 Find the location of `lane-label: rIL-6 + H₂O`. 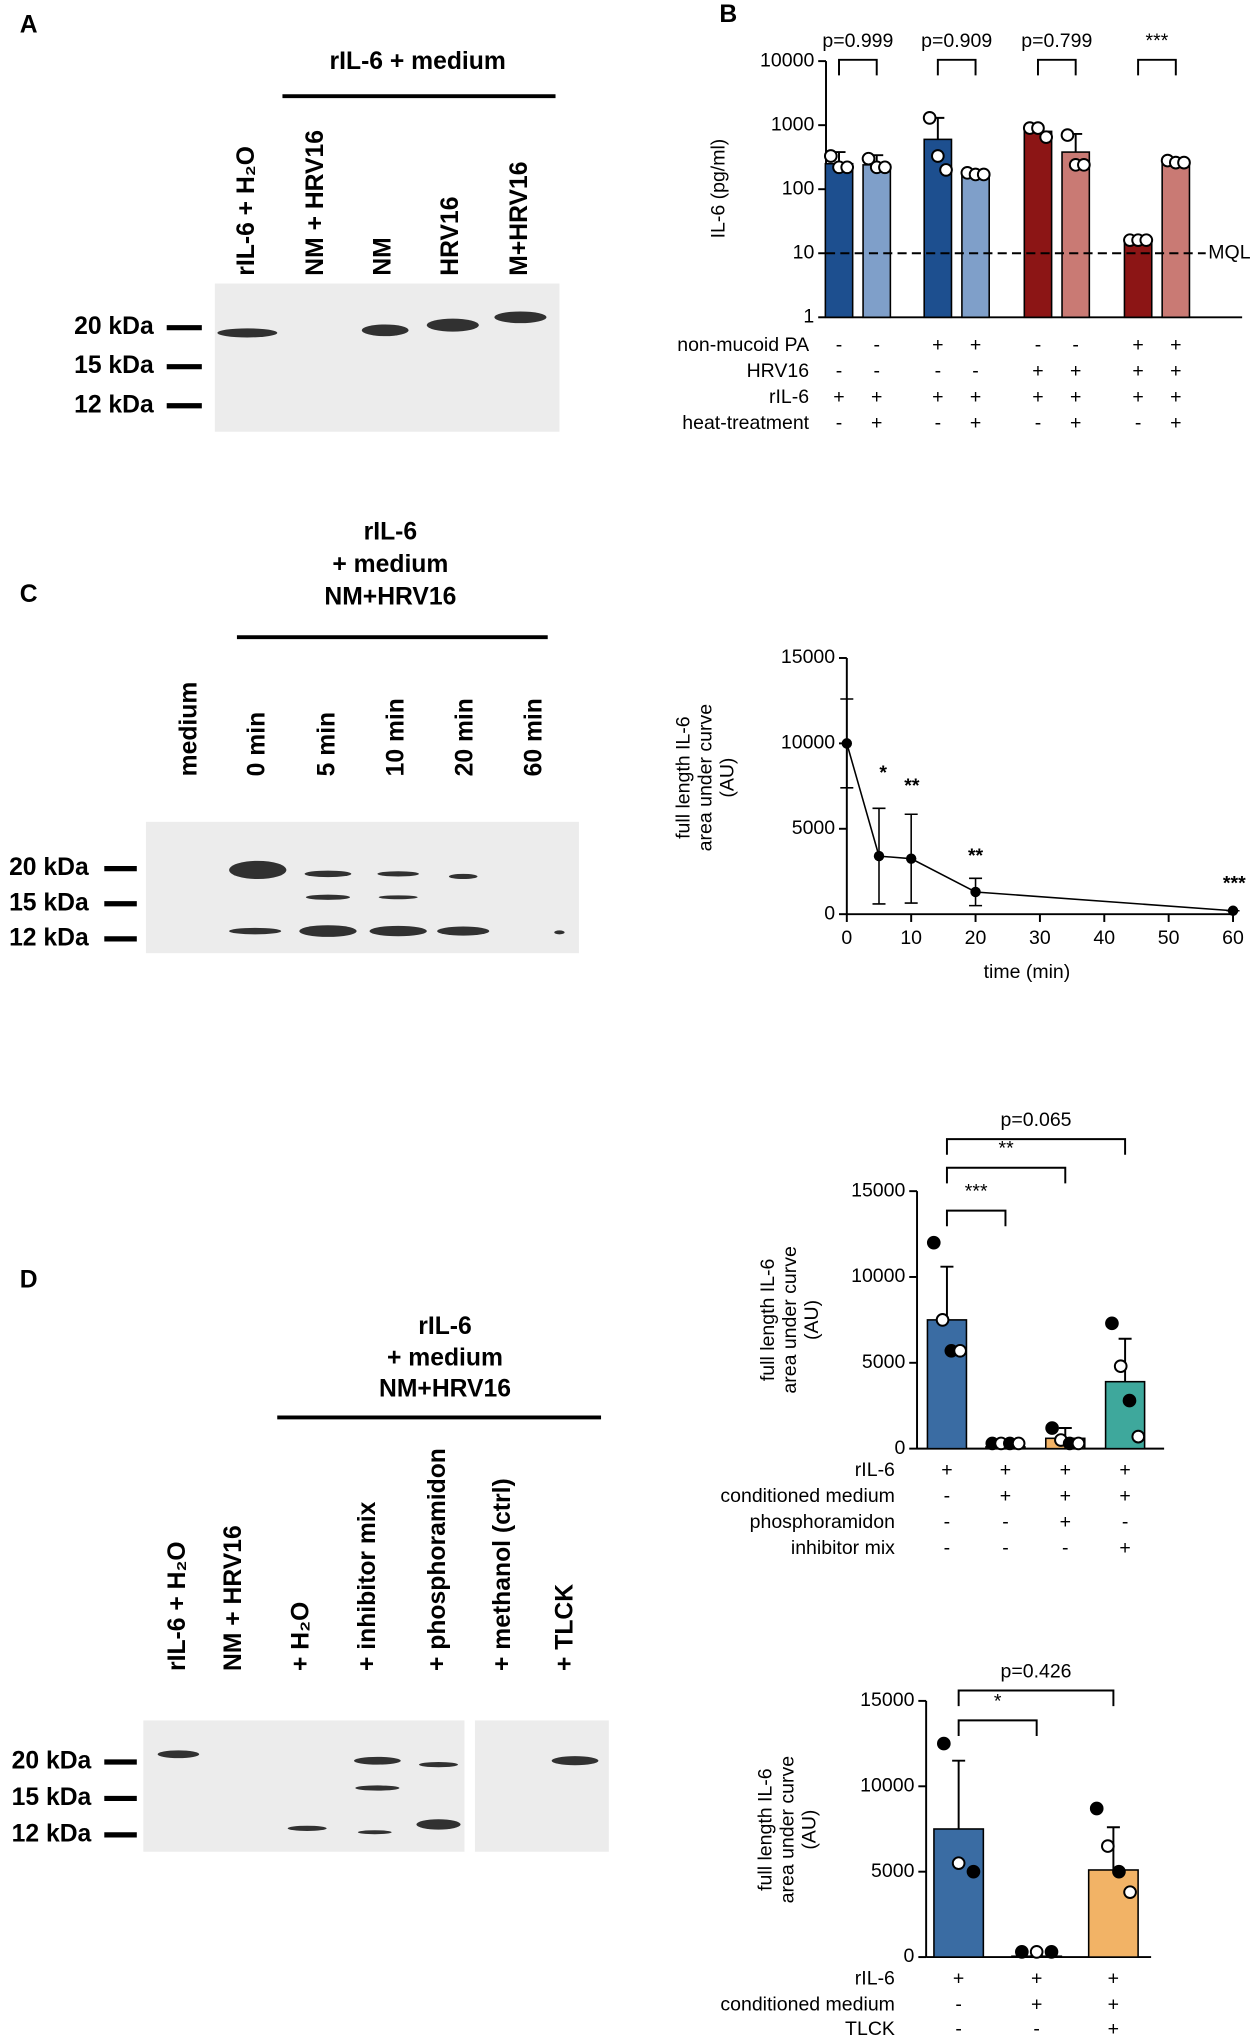

lane-label: rIL-6 + H₂O is located at coordinates (246, 211).